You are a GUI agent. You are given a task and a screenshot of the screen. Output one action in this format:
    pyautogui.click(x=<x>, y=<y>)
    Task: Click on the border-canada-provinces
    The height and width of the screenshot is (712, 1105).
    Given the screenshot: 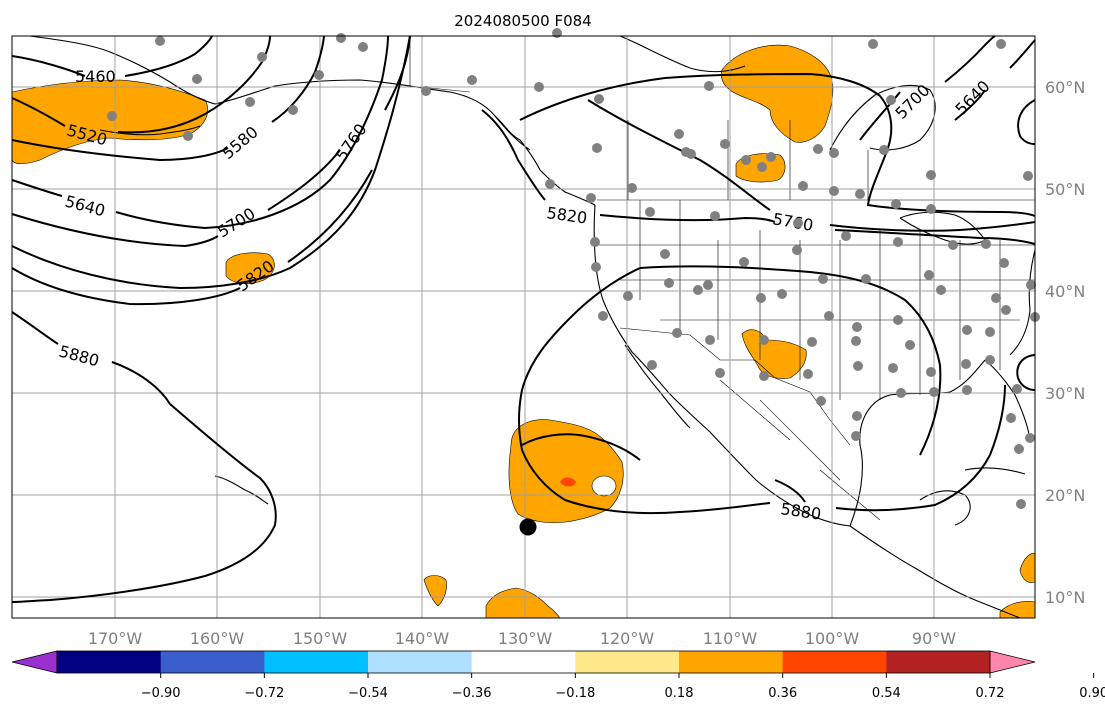 What is the action you would take?
    pyautogui.click(x=748, y=160)
    